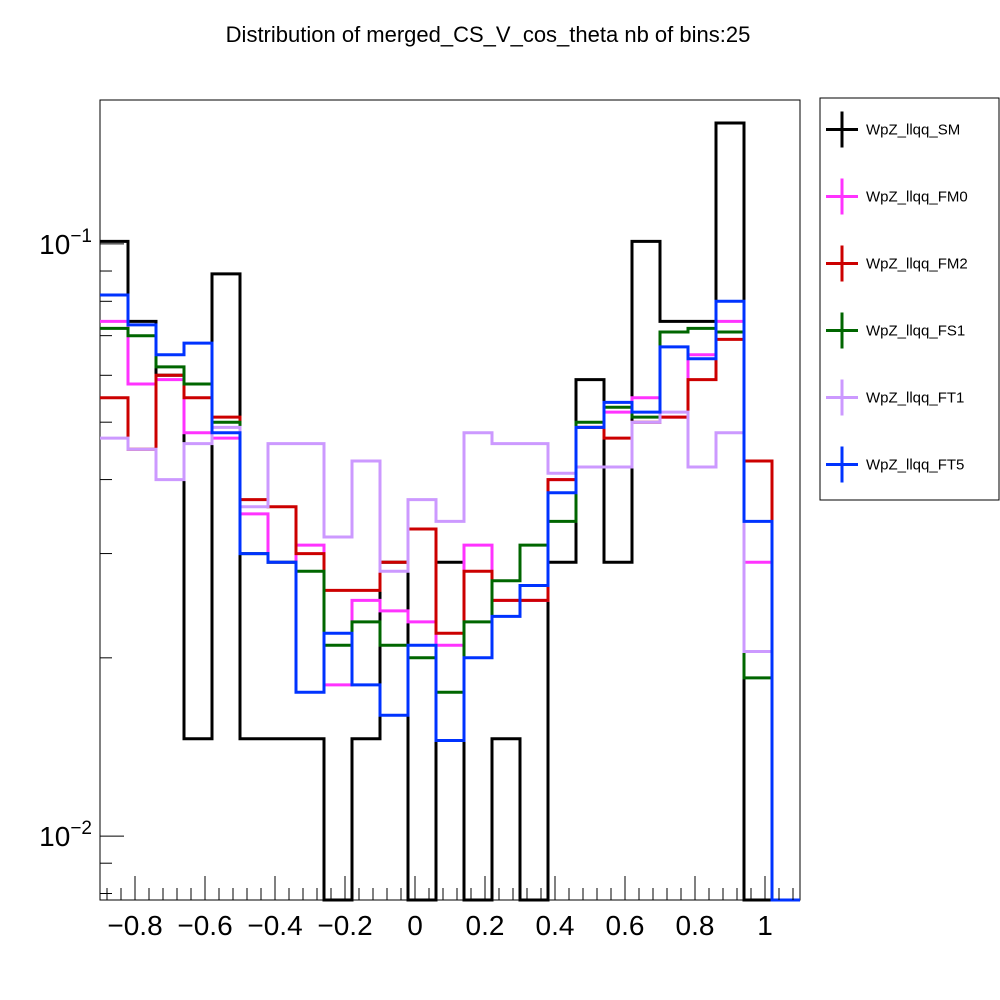 The width and height of the screenshot is (1000, 1000). I want to click on x-tick-label: −0.4, so click(274, 925).